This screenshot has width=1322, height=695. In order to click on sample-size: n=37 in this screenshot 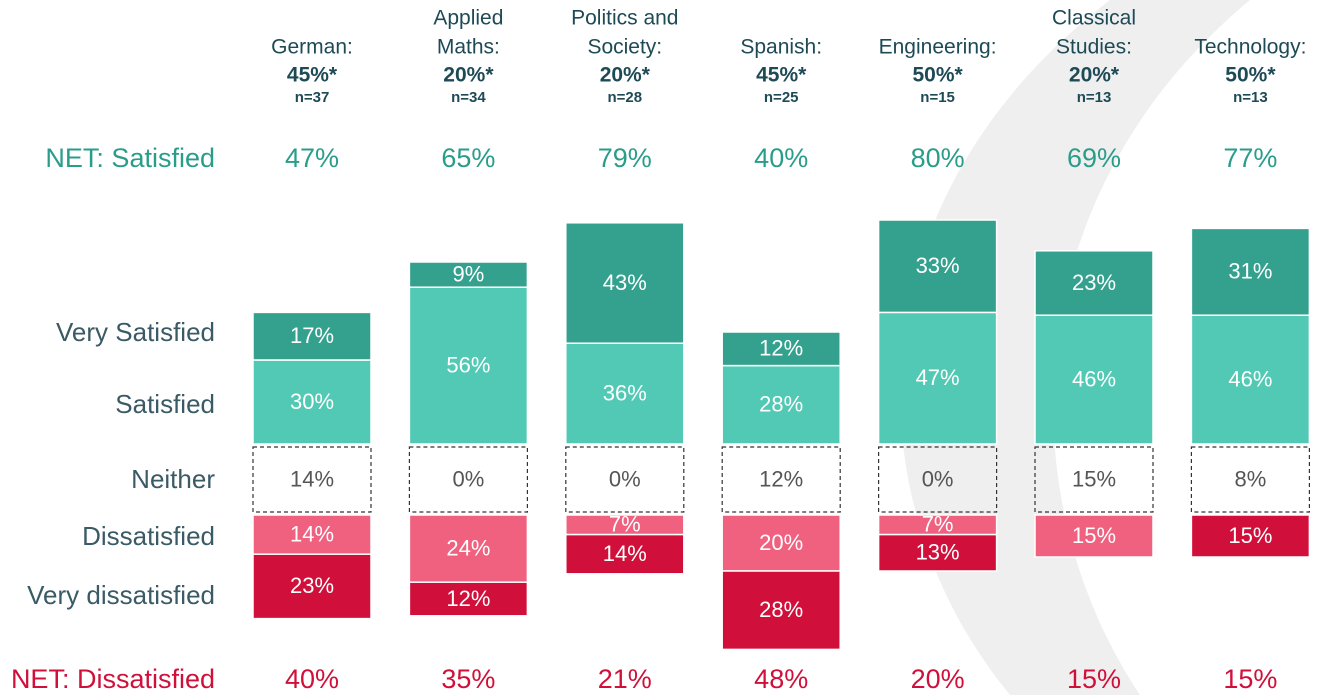, I will do `click(312, 97)`.